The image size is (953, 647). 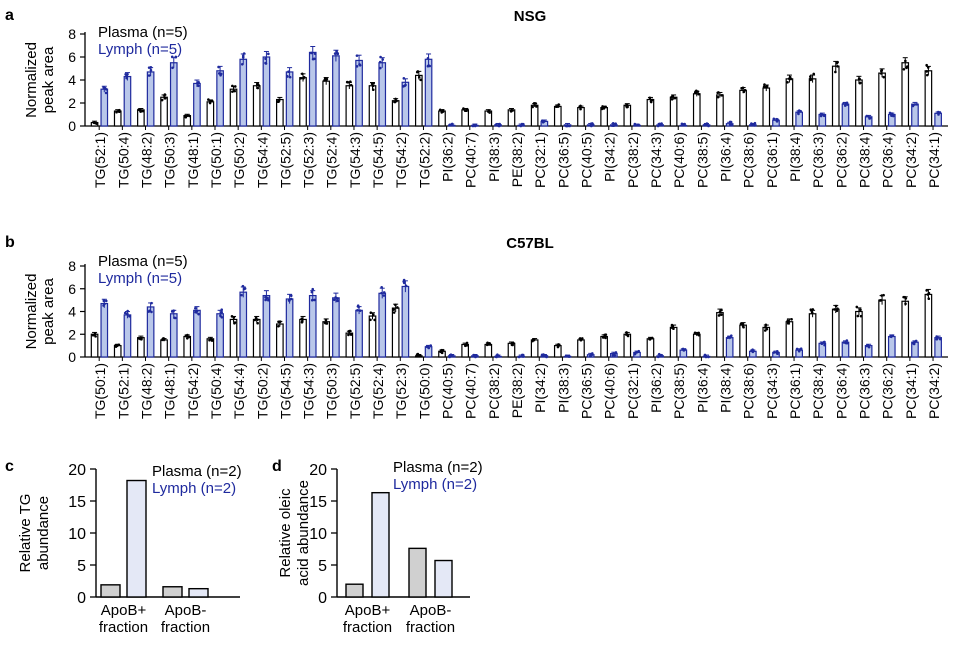 What do you see at coordinates (430, 627) in the screenshot?
I see `x-tick-label: fraction` at bounding box center [430, 627].